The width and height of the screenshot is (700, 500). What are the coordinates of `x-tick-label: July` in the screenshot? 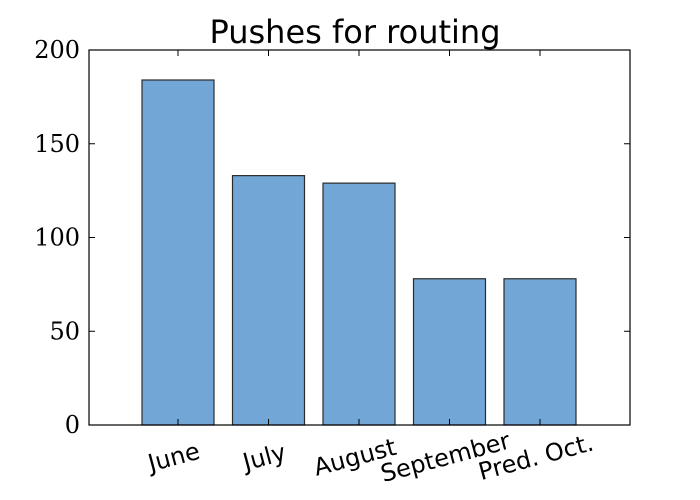 It's located at (263, 457).